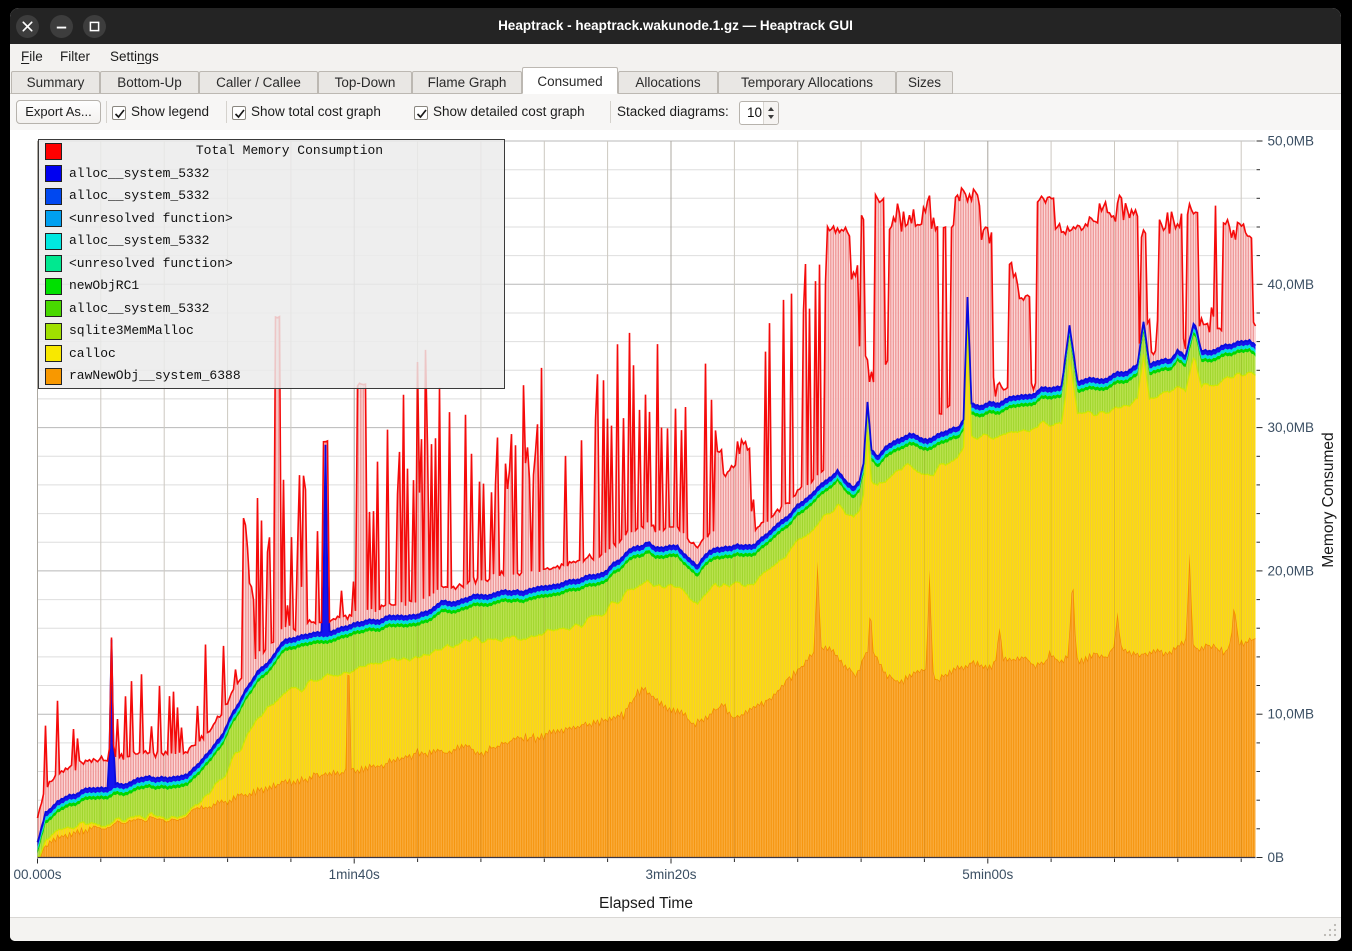 The width and height of the screenshot is (1352, 951). What do you see at coordinates (987, 874) in the screenshot?
I see `svg-text: 5min00s` at bounding box center [987, 874].